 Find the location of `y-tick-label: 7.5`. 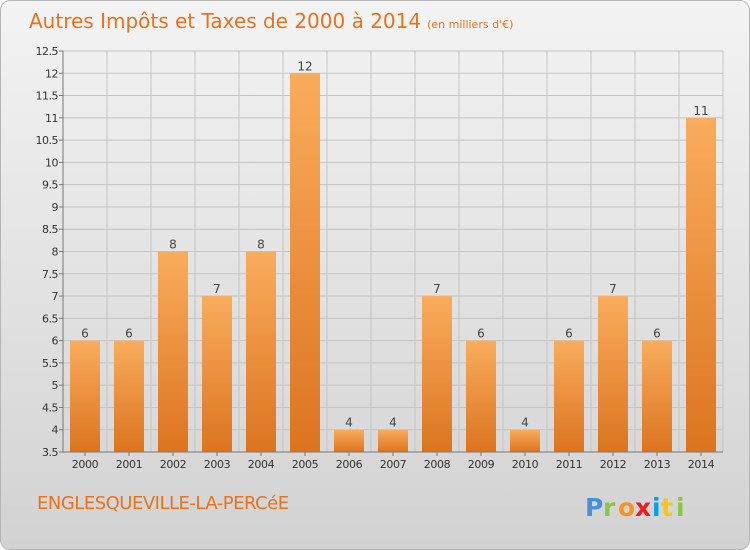

y-tick-label: 7.5 is located at coordinates (50, 274).